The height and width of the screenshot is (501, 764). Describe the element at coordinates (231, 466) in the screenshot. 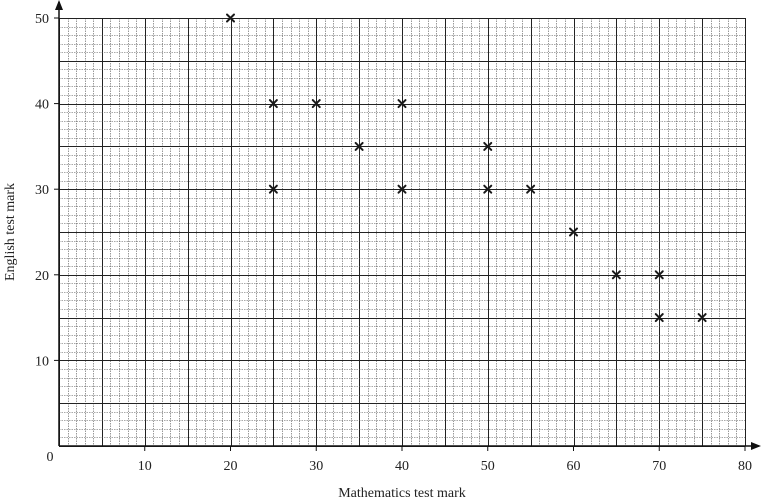

I see `x-tick-label: 20` at that location.